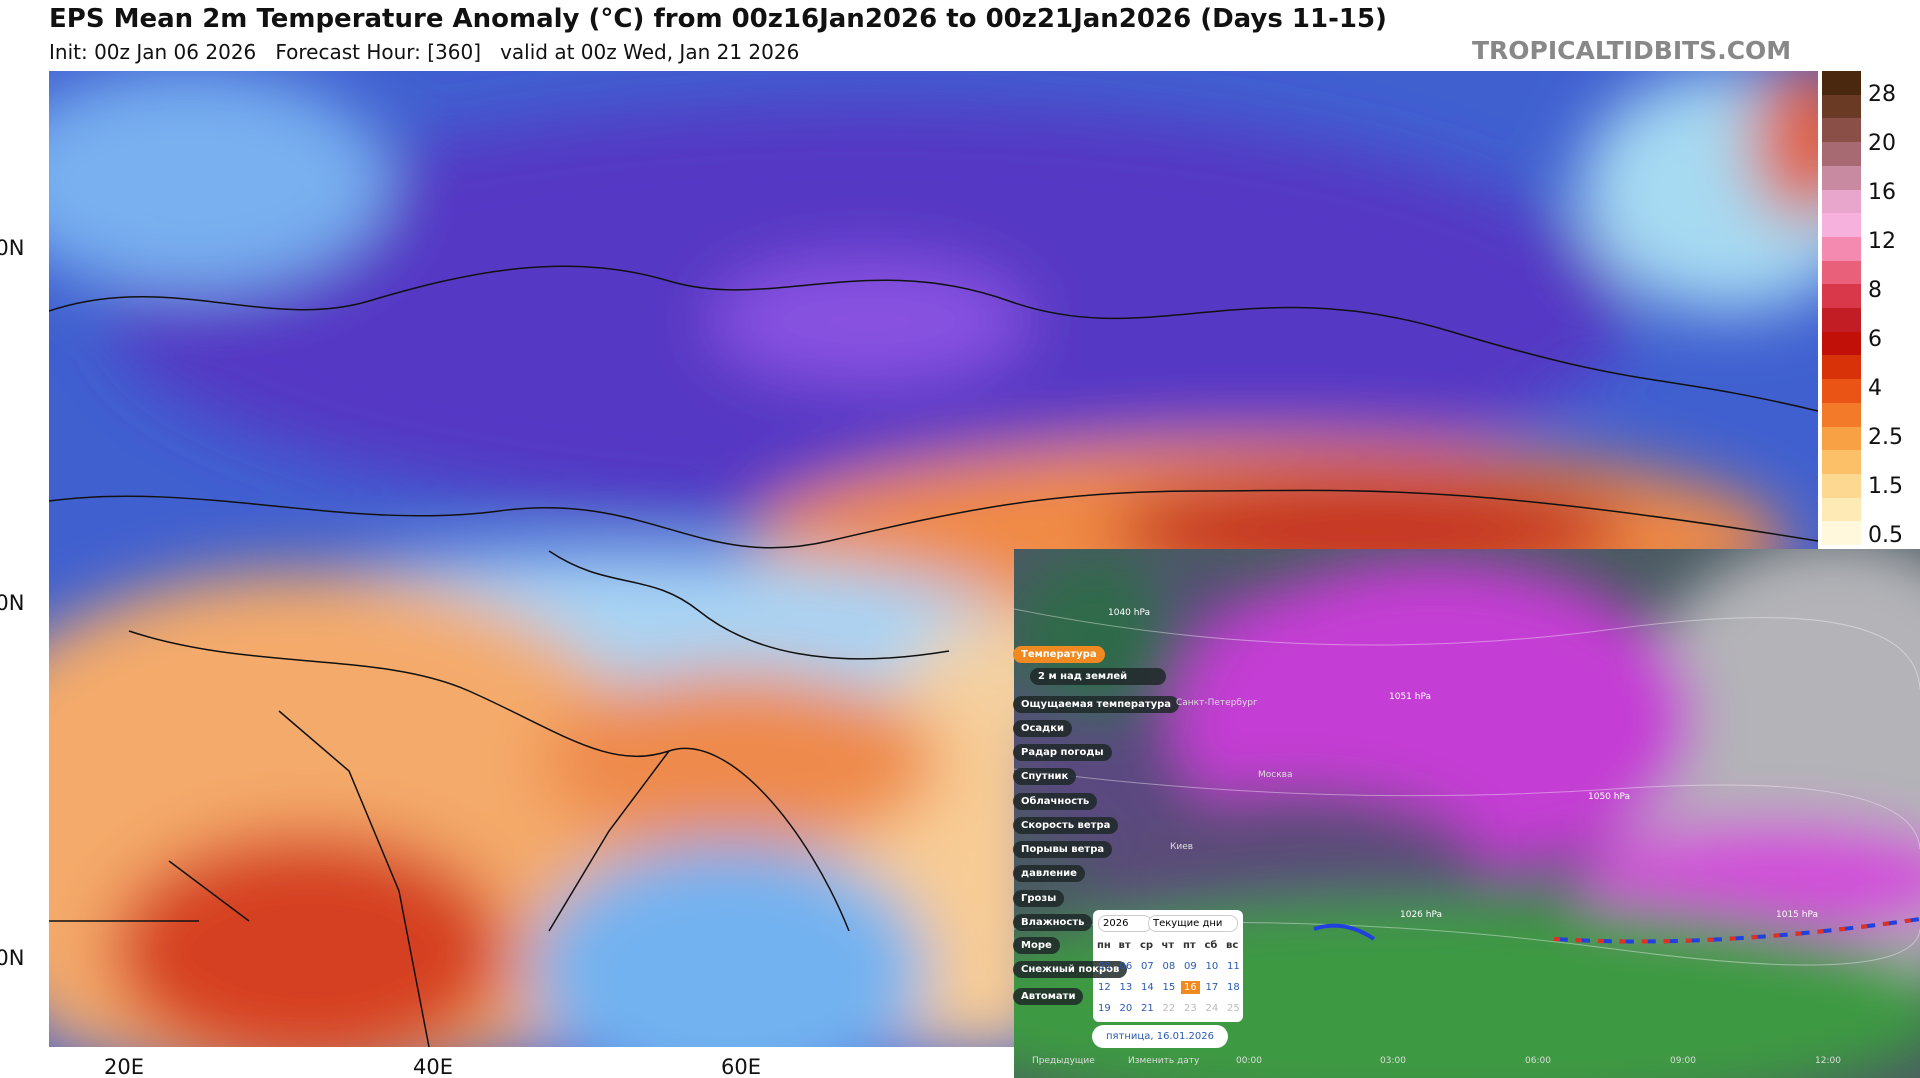  What do you see at coordinates (1160, 1036) in the screenshot?
I see `date-button: пятница, 16.01.2026` at bounding box center [1160, 1036].